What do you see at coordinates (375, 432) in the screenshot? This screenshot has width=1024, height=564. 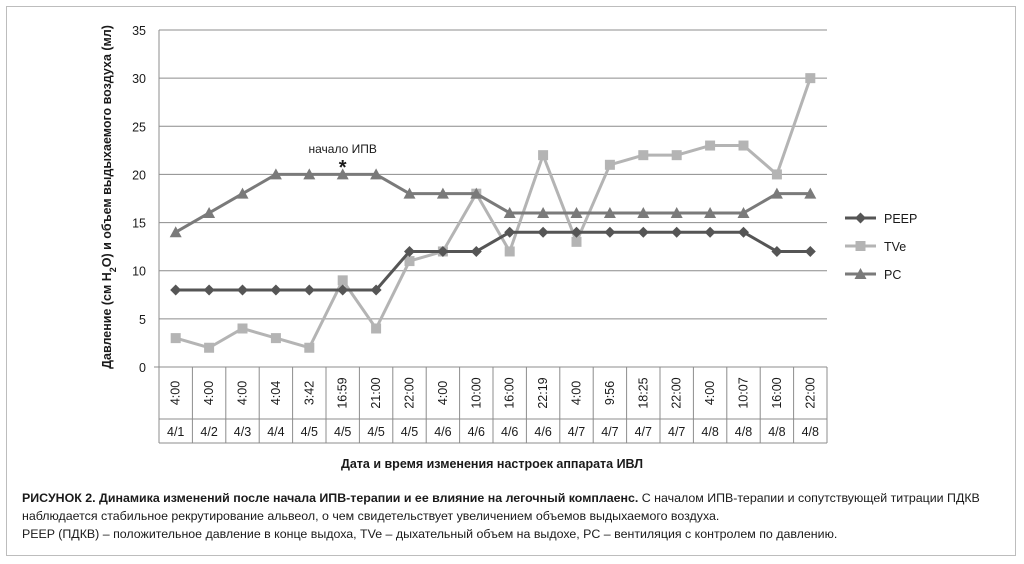 I see `x-date-label-6: 4/5` at bounding box center [375, 432].